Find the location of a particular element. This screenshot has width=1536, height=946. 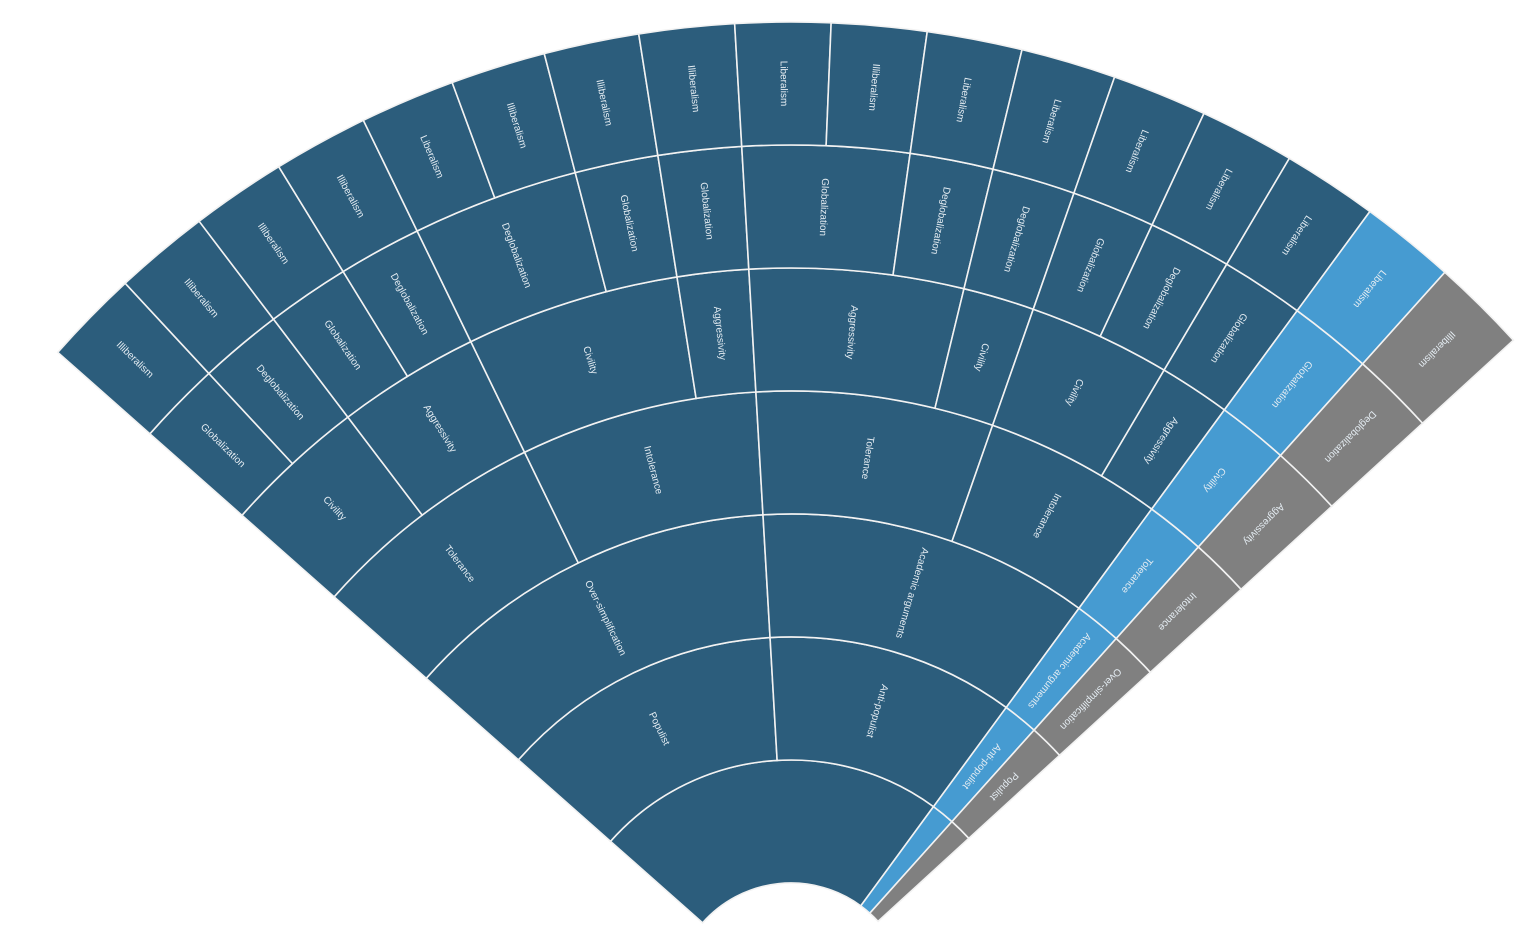

segment-illiberalism is located at coordinates (1438, 348).